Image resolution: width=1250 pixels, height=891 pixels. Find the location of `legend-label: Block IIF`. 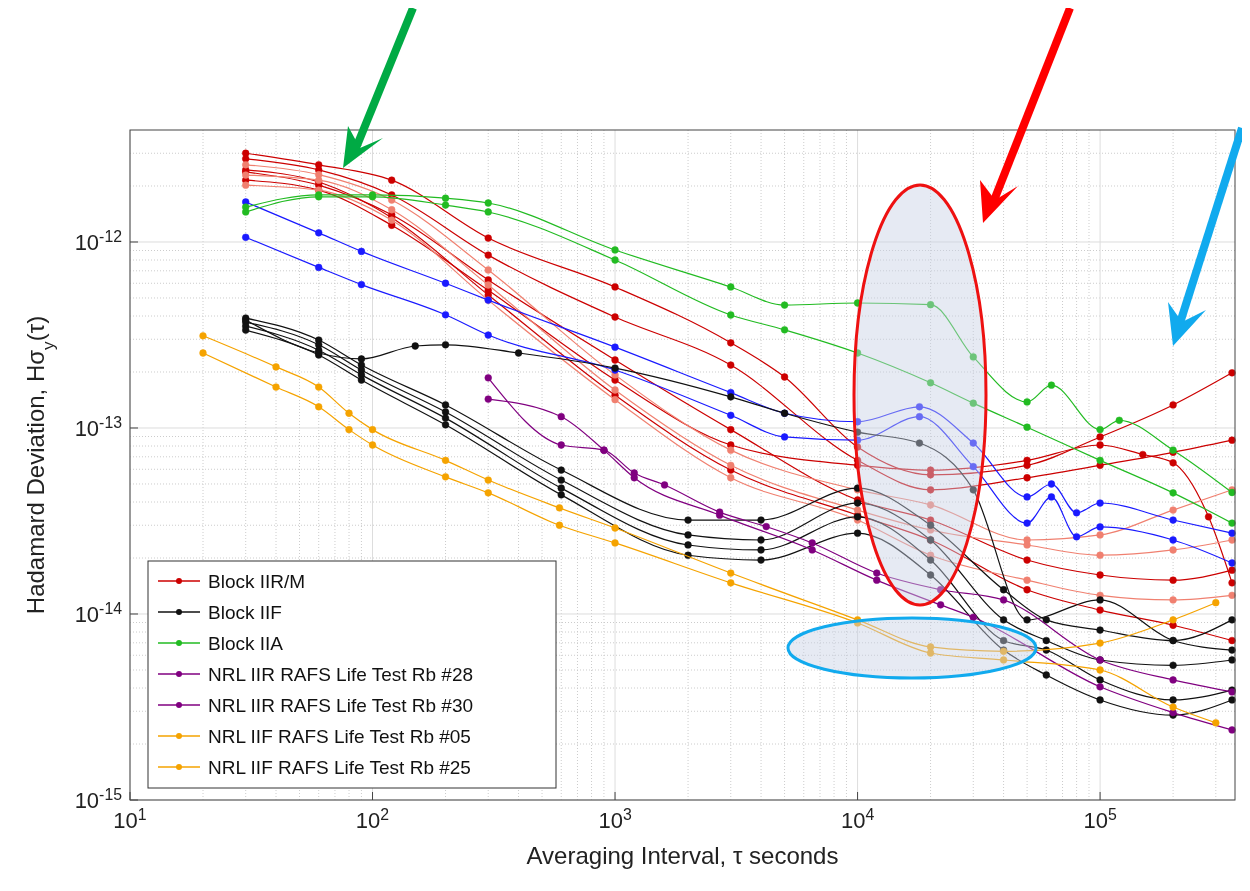

legend-label: Block IIF is located at coordinates (245, 612).